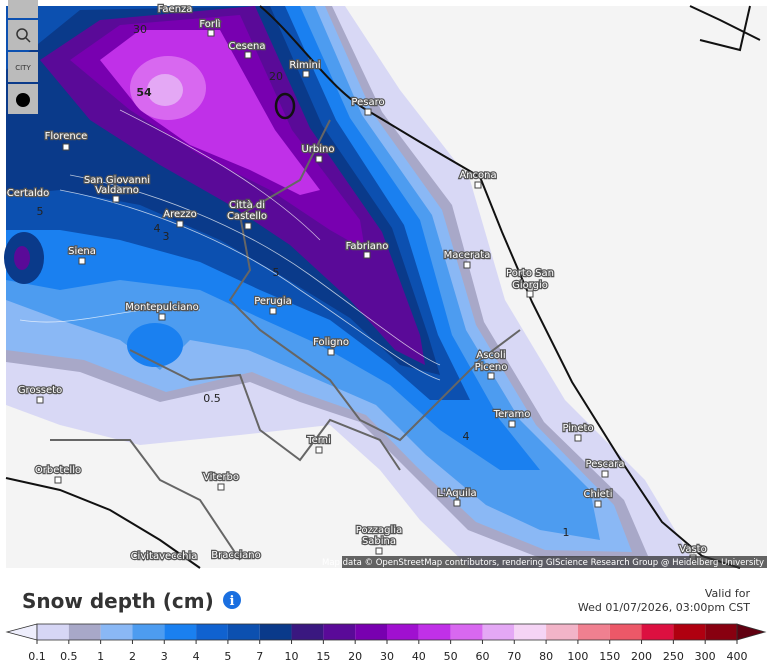 The height and width of the screenshot is (665, 767). Describe the element at coordinates (212, 398) in the screenshot. I see `contour-label: 0.5` at that location.